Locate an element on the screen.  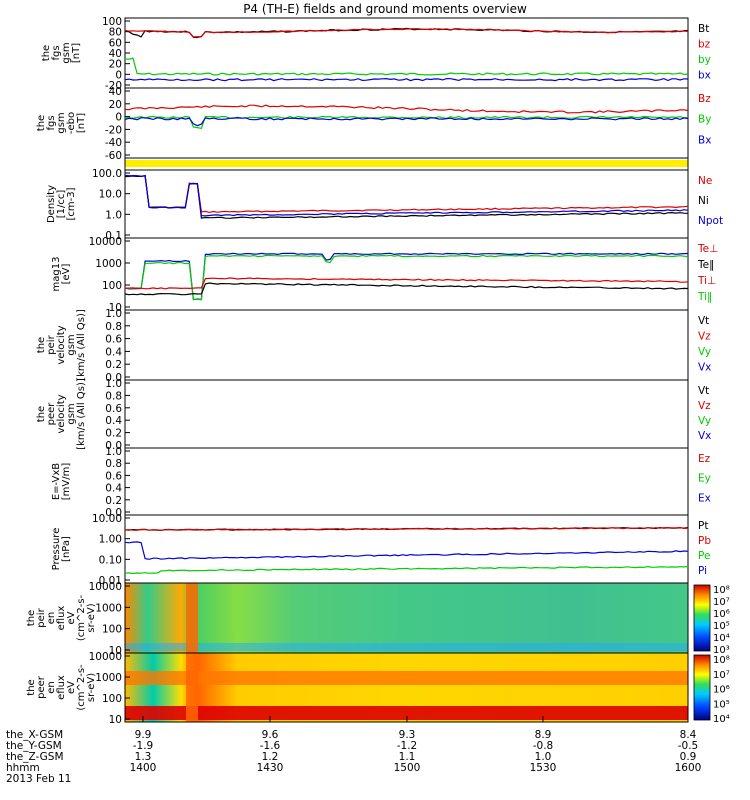
y-tick-label: 100.0 is located at coordinates (107, 174).